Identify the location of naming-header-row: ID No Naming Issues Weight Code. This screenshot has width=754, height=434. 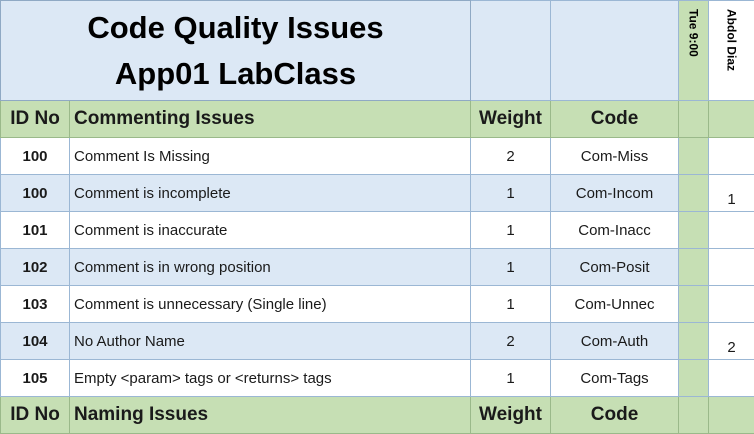
(377, 415).